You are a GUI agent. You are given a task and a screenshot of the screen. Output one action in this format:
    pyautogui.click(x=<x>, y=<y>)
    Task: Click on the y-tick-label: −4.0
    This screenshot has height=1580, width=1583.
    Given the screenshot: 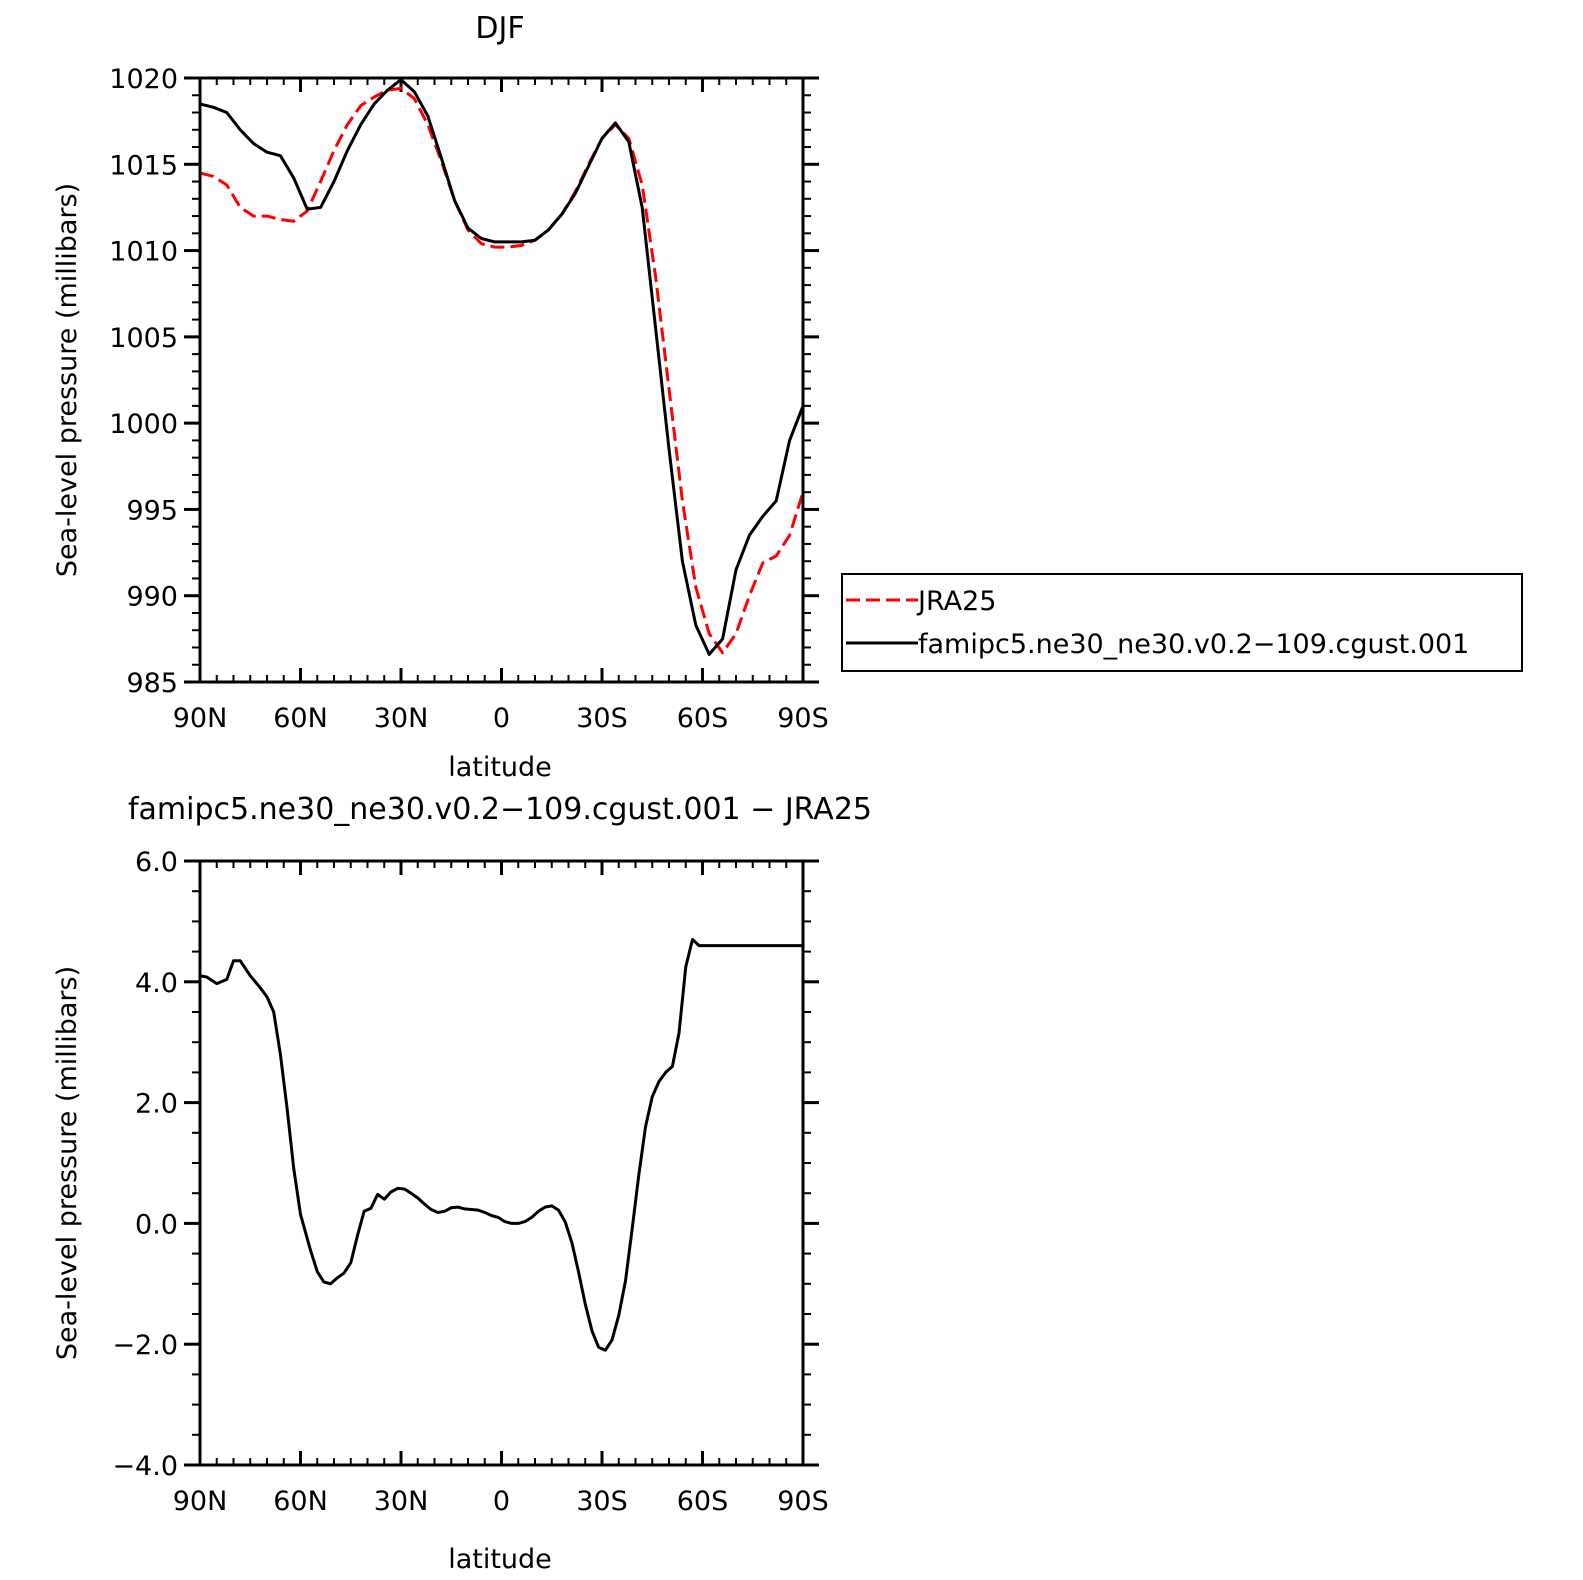 What is the action you would take?
    pyautogui.click(x=145, y=1466)
    